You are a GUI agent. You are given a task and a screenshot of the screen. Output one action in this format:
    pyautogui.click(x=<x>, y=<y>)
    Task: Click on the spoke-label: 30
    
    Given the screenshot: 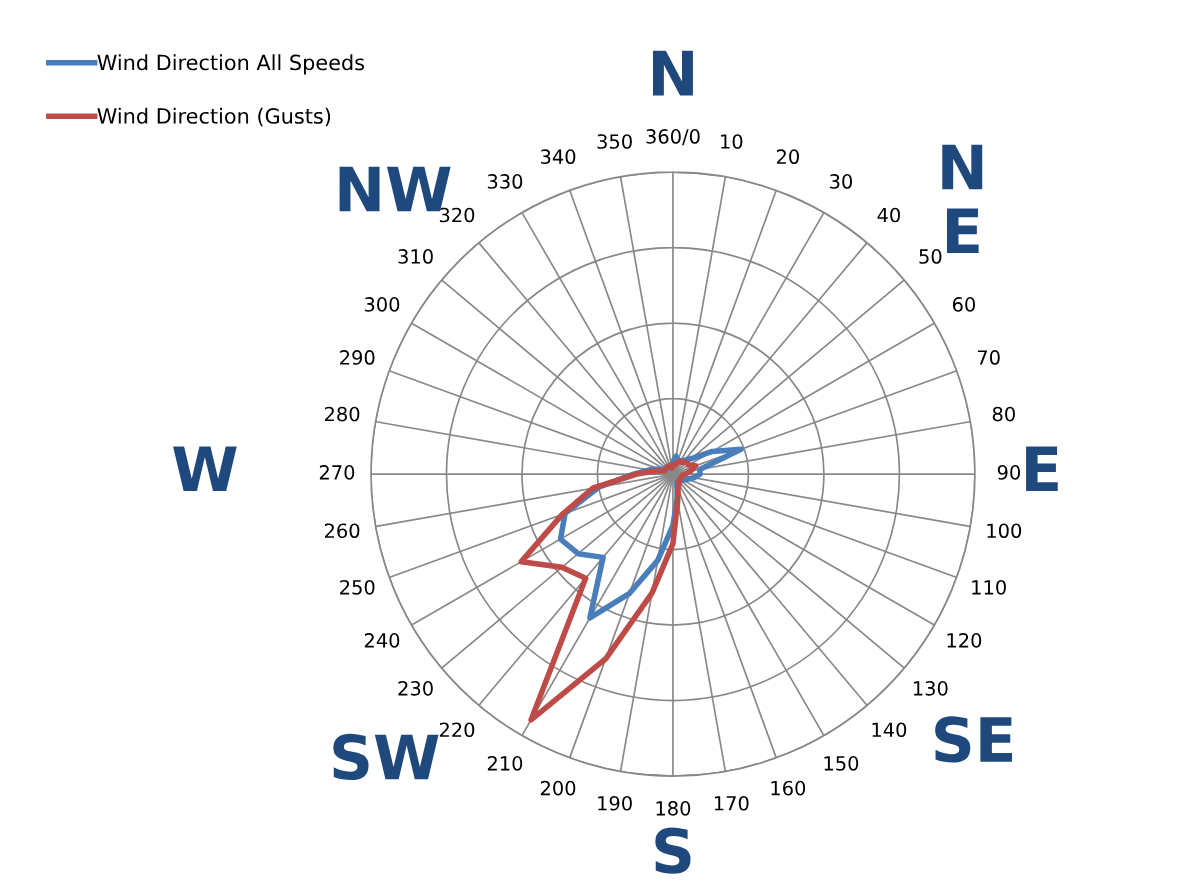 What is the action you would take?
    pyautogui.click(x=841, y=181)
    